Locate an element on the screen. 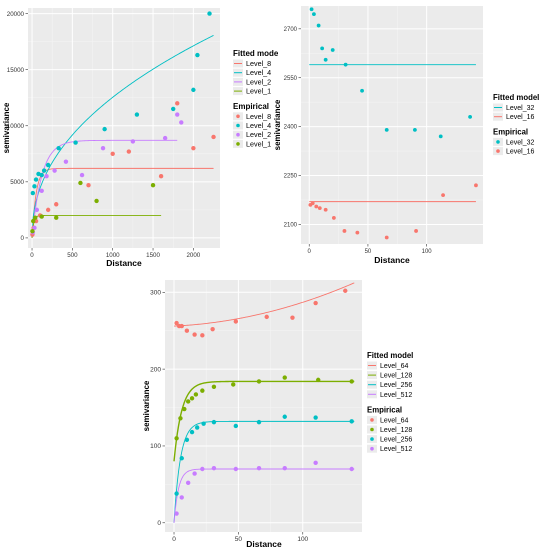  y-tick-label: 100 is located at coordinates (155, 446).